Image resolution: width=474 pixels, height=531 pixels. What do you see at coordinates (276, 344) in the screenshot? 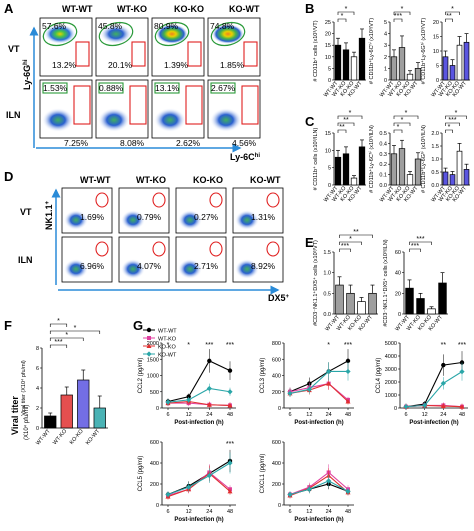
I see `y-tick-label: 800` at bounding box center [276, 344].